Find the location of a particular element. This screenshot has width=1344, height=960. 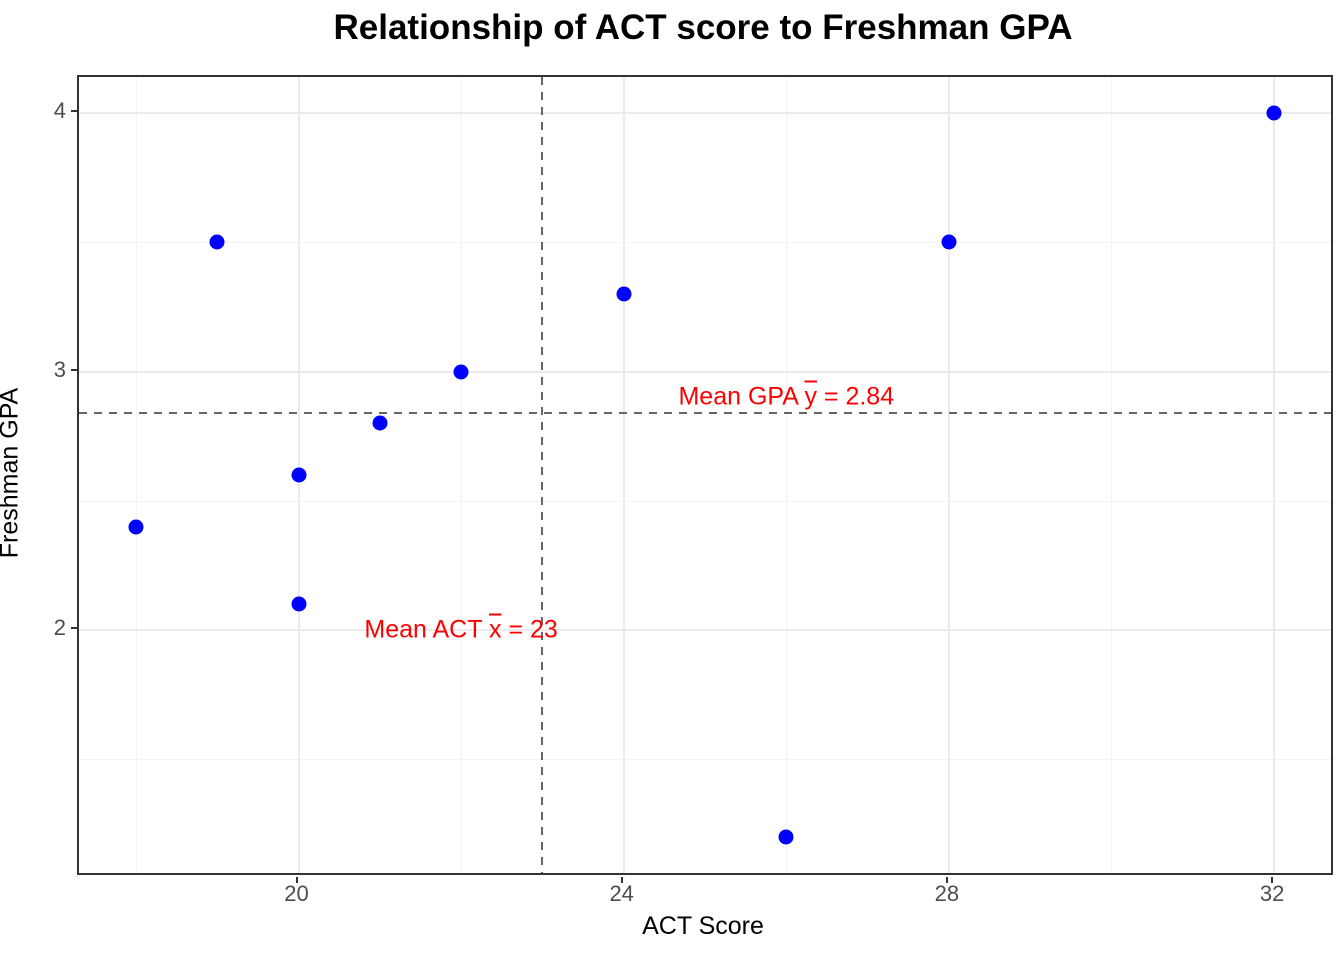

x-axis-title: ACT Score is located at coordinates (703, 926).